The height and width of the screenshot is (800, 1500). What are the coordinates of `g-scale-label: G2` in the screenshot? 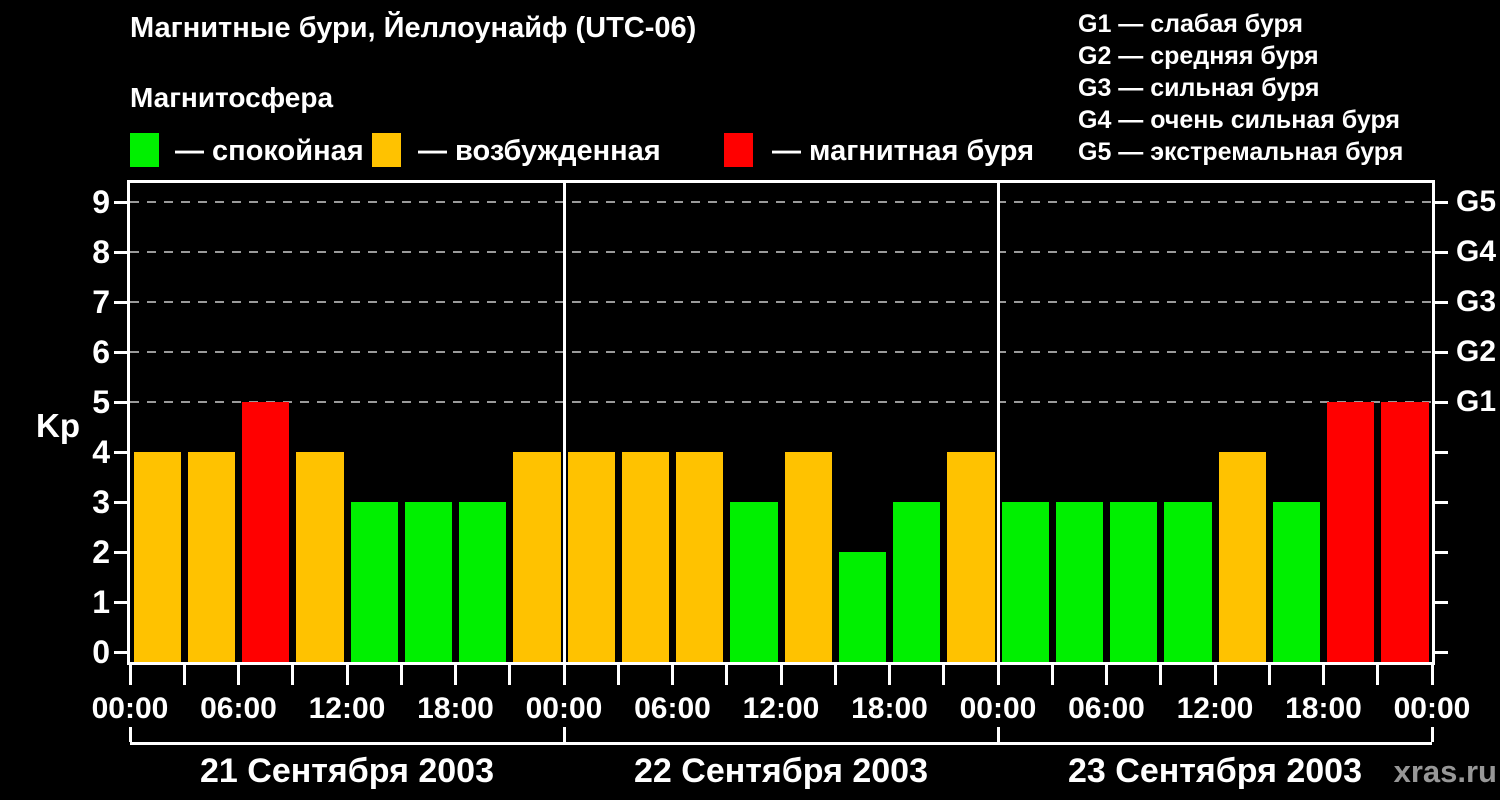 It's located at (1476, 351).